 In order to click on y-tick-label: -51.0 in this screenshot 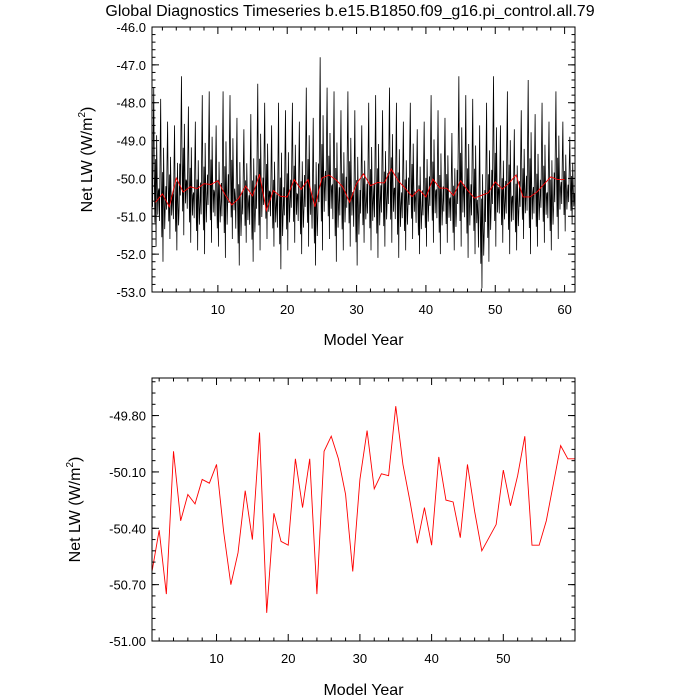, I will do `click(131, 216)`.